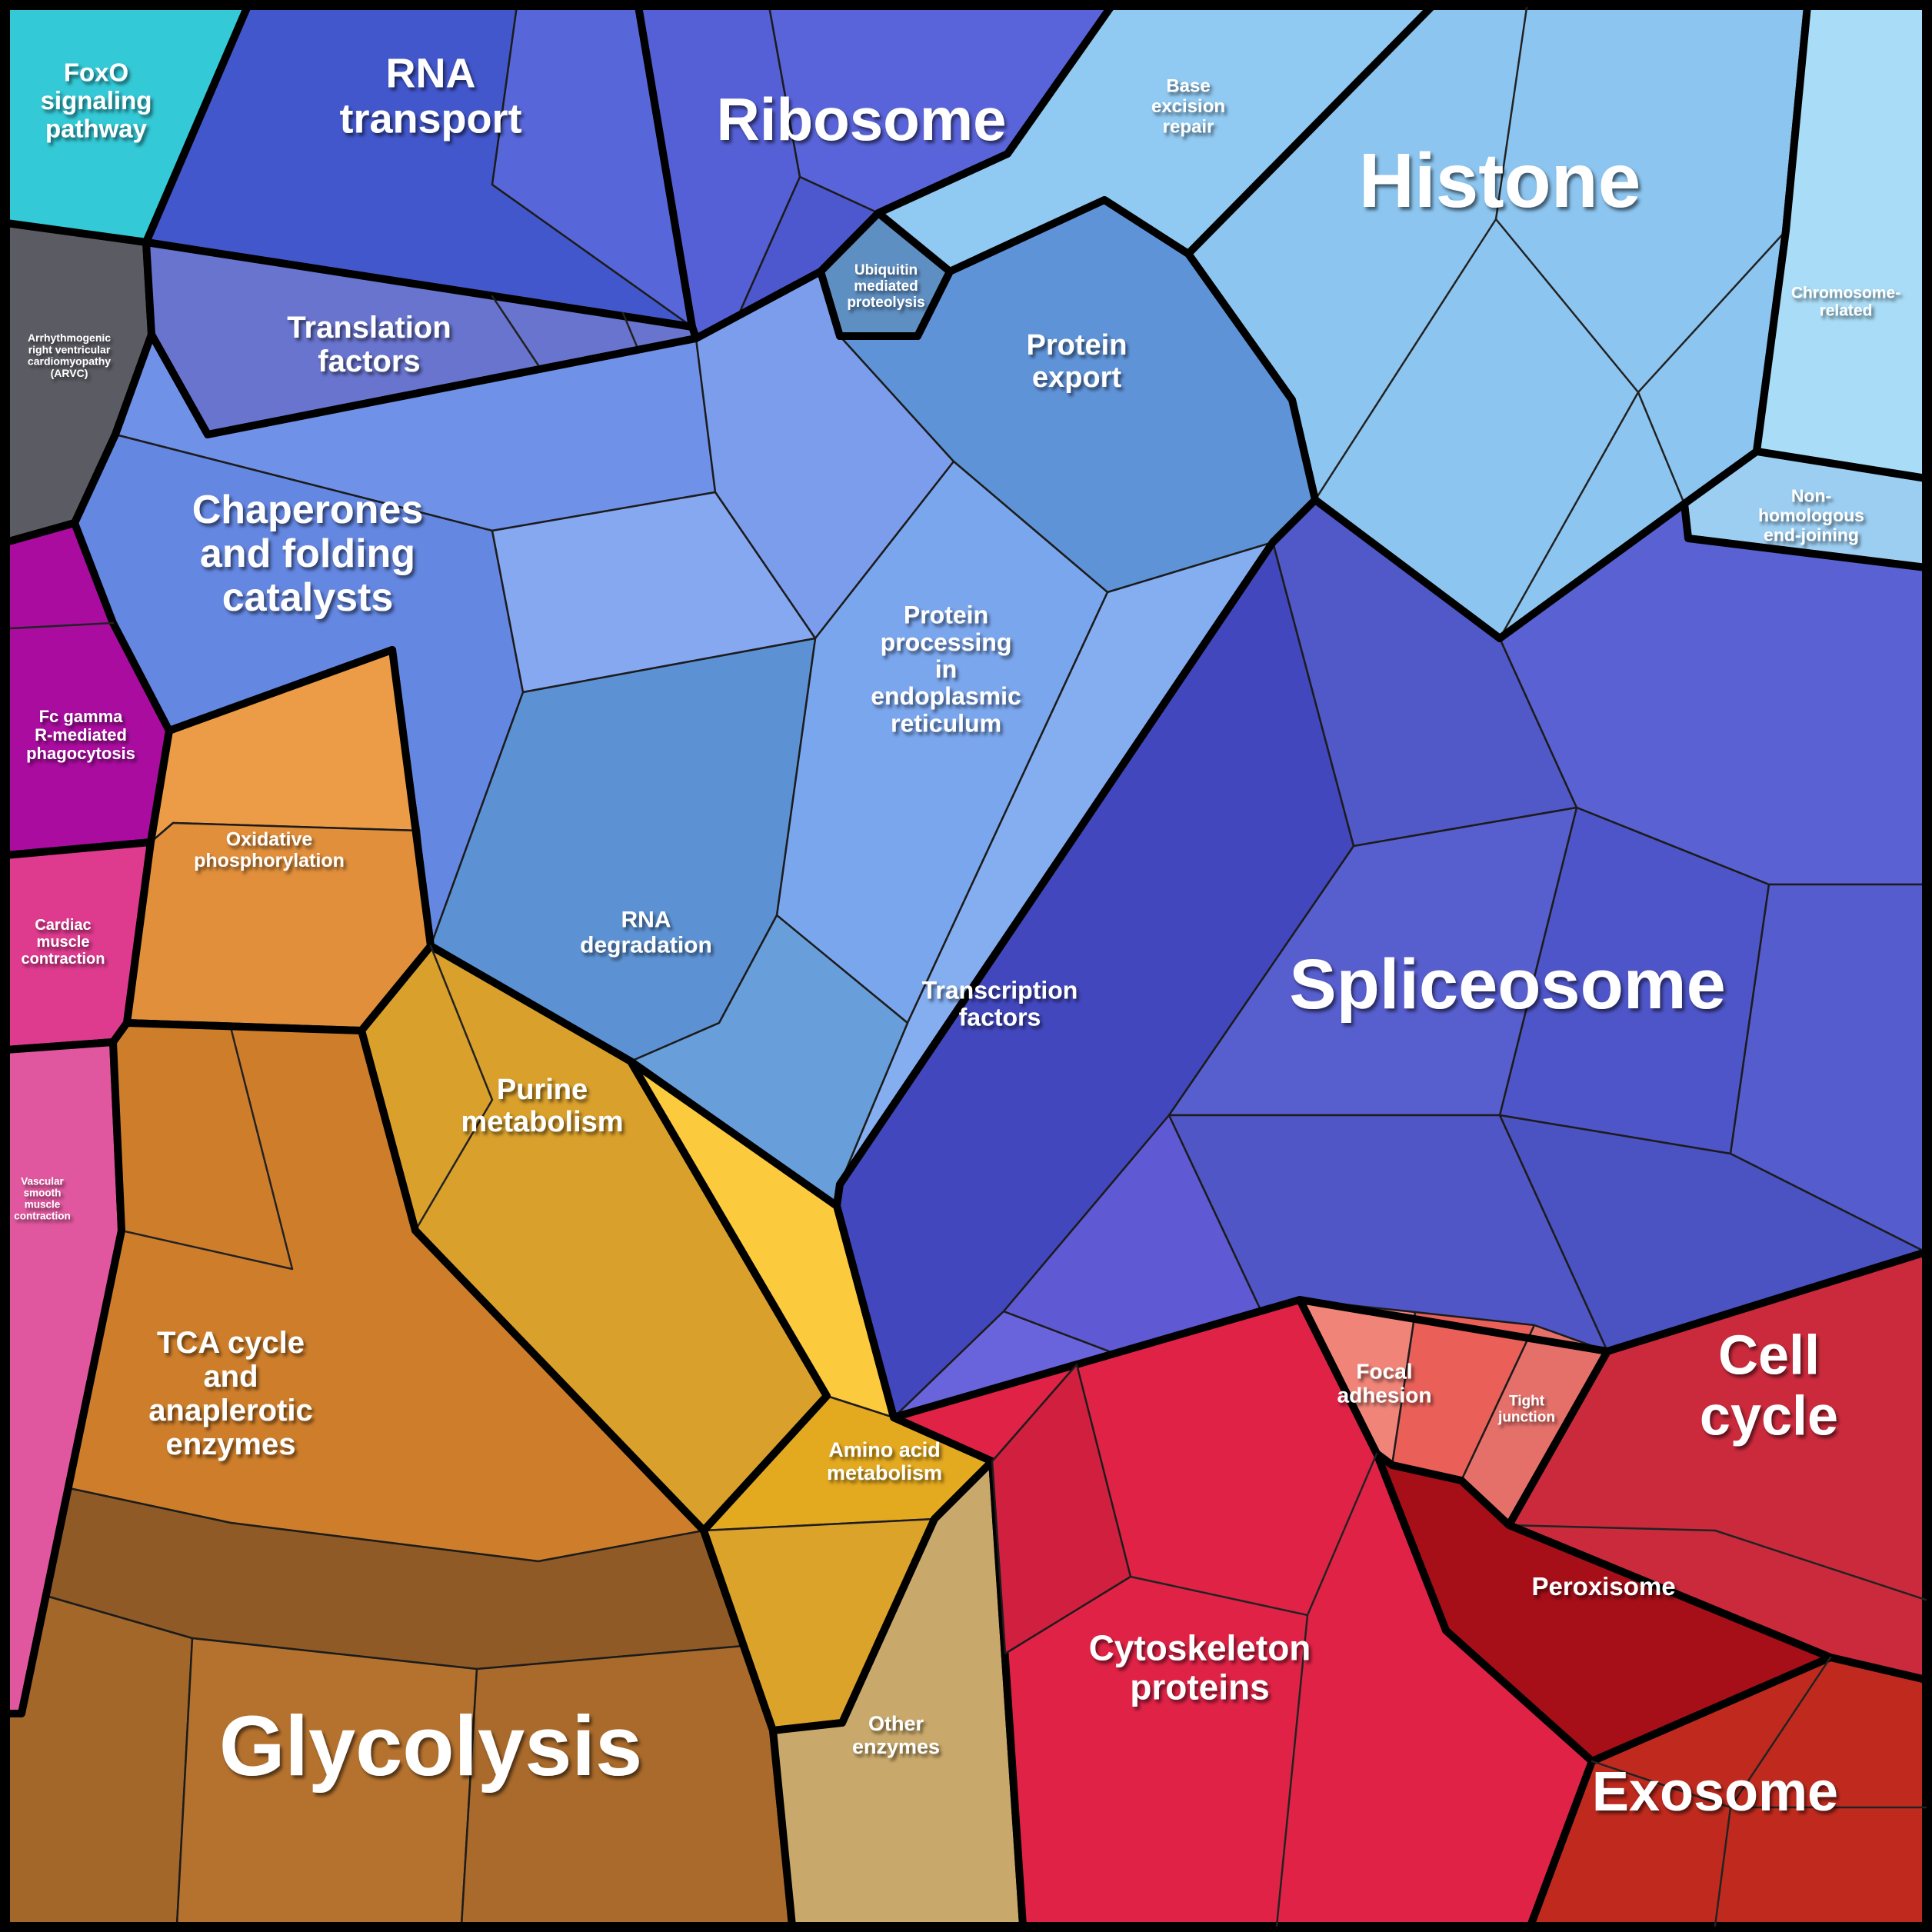 The width and height of the screenshot is (1932, 1932). What do you see at coordinates (308, 554) in the screenshot?
I see `label-chaperones: Chaperones and folding catalysts` at bounding box center [308, 554].